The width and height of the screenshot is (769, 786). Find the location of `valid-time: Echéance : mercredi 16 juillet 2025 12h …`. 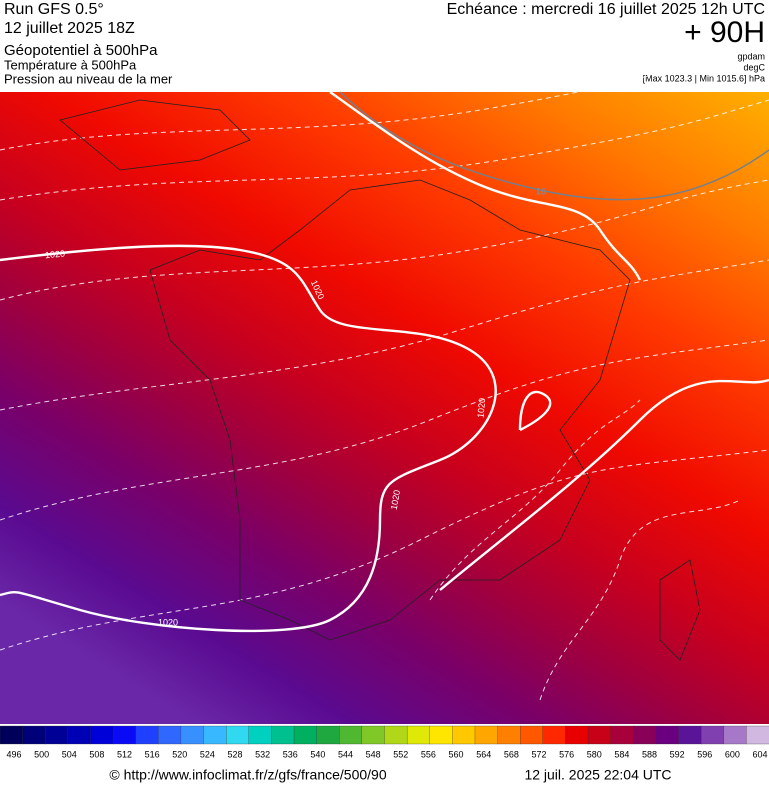

valid-time: Echéance : mercredi 16 juillet 2025 12h … is located at coordinates (606, 9).